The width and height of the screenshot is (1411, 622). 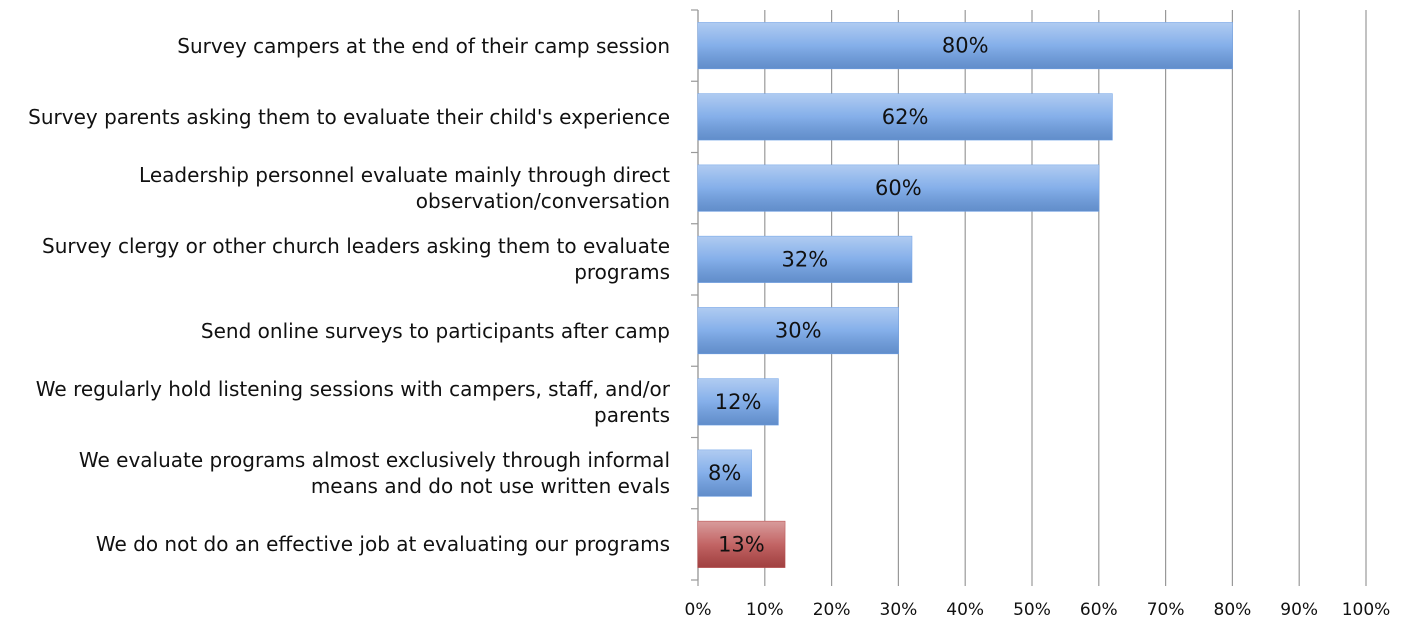 I want to click on value-label: 13%, so click(x=741, y=544).